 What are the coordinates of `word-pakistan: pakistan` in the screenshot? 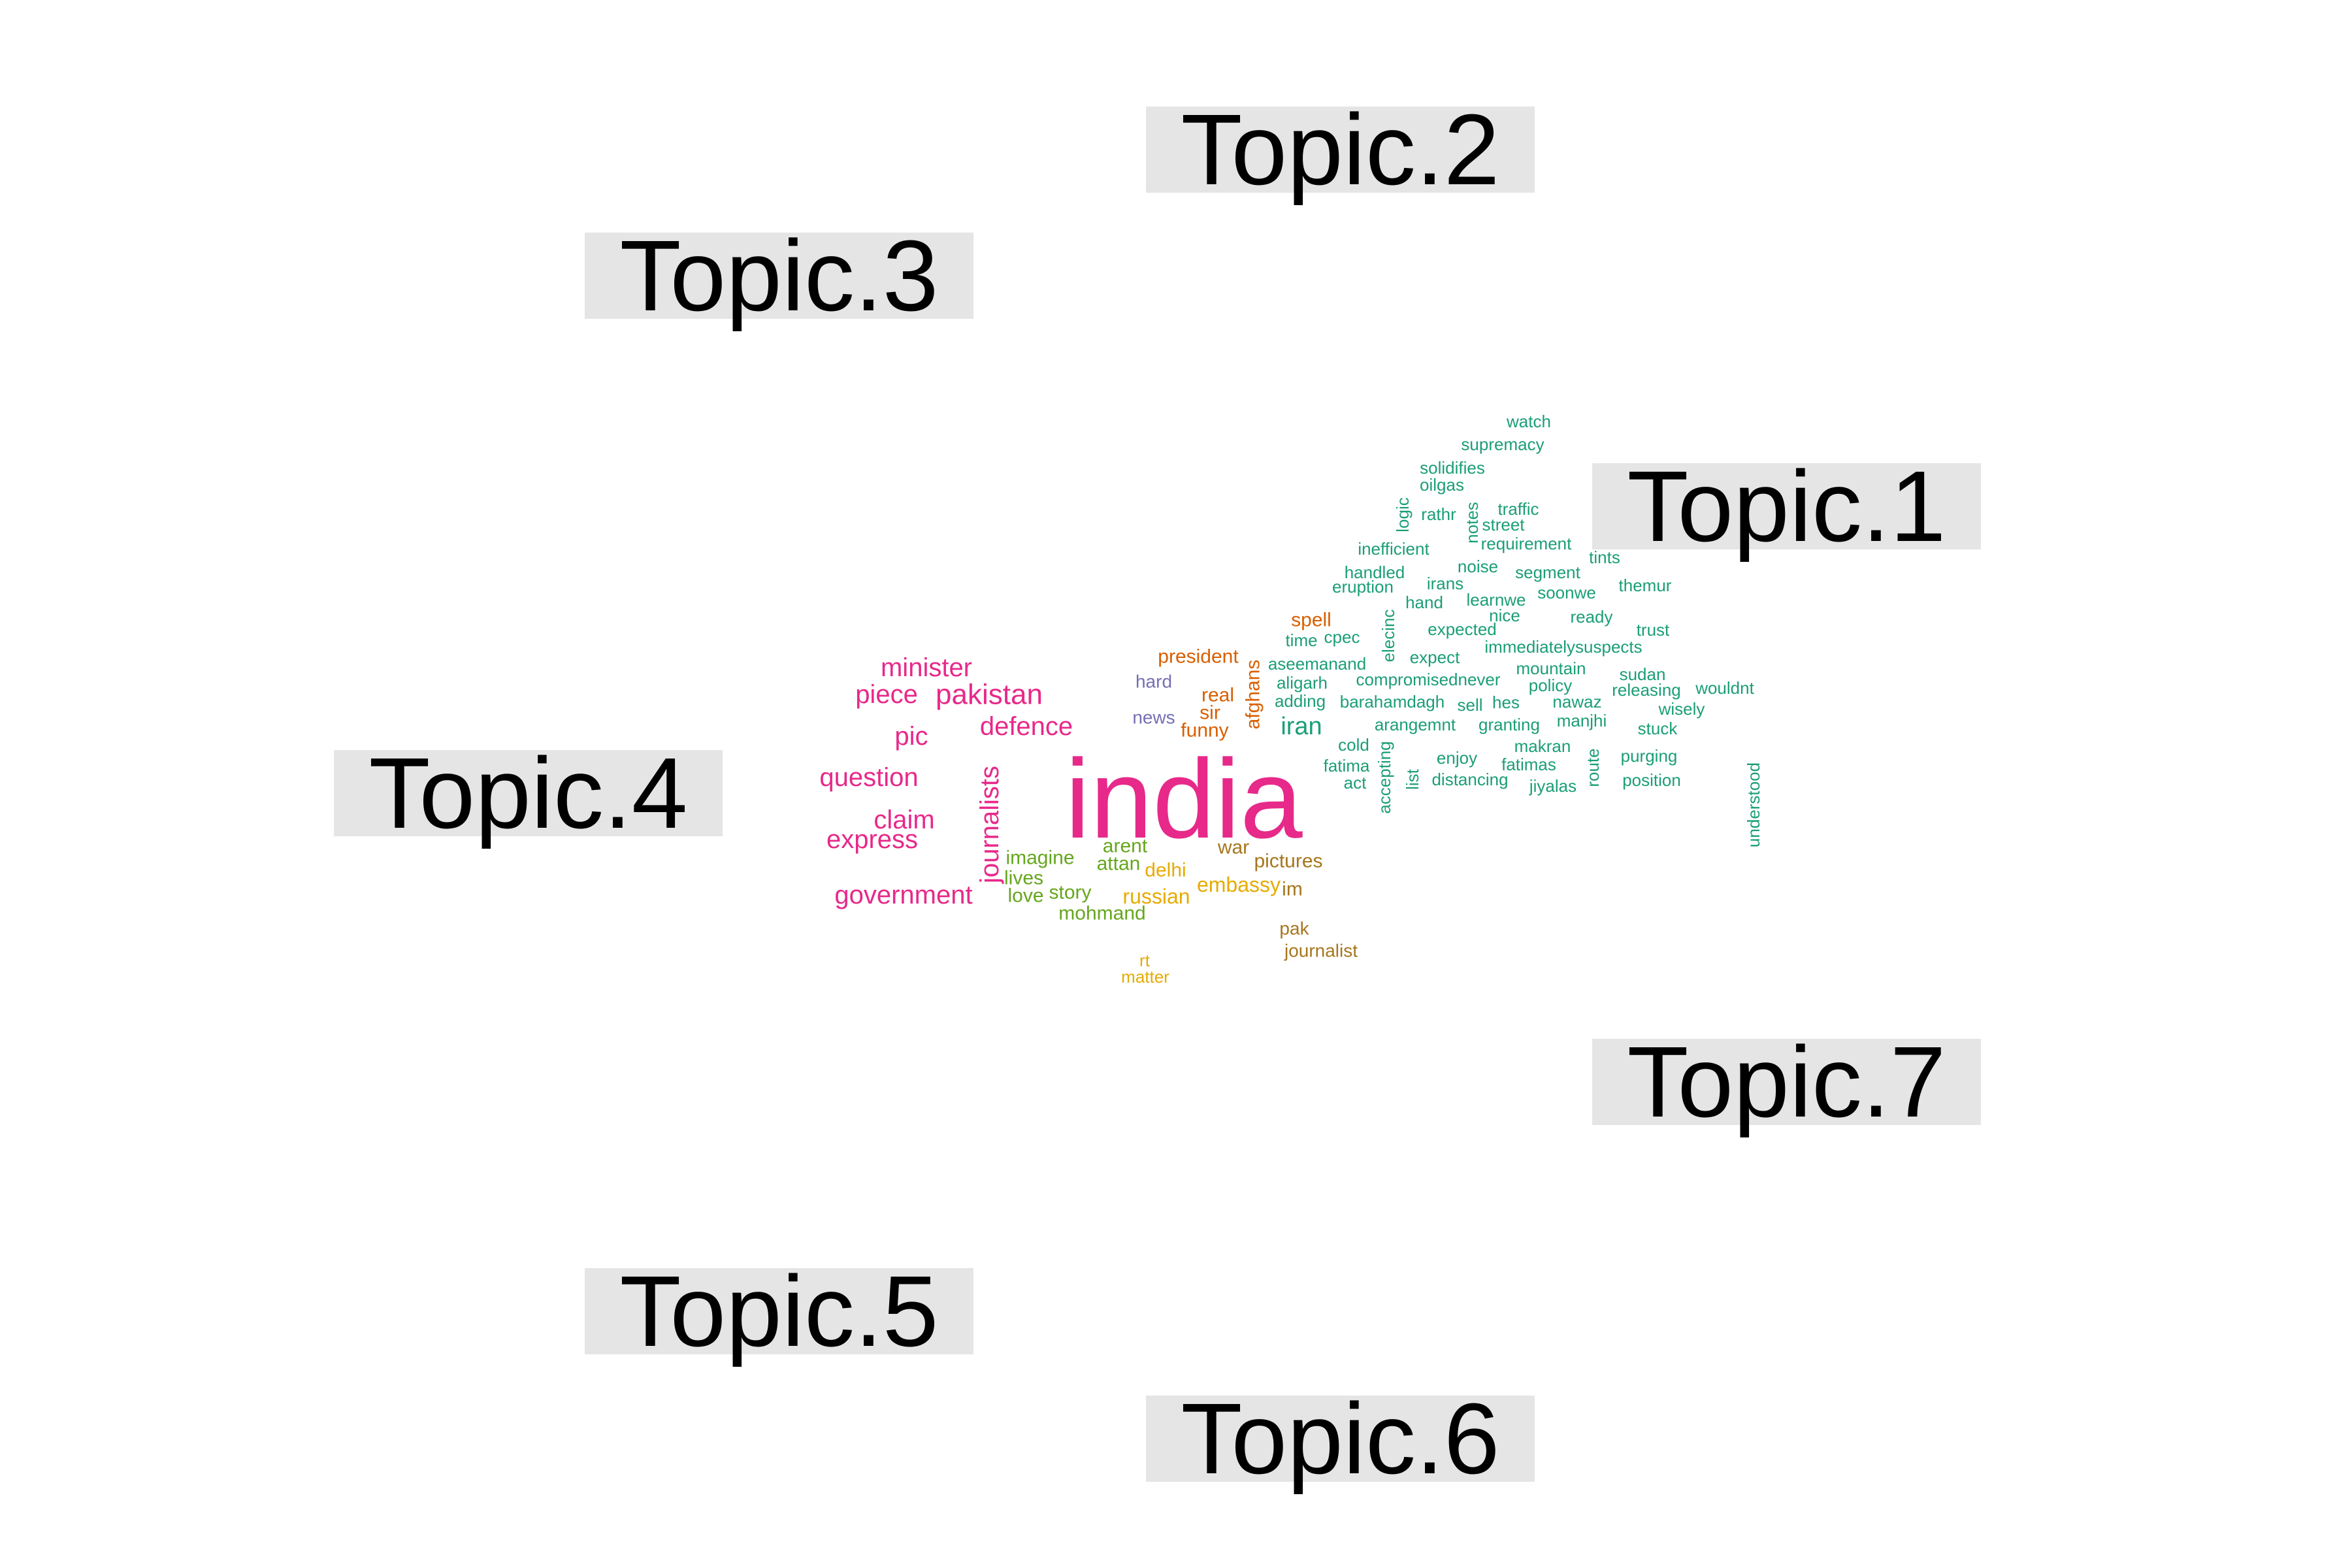 It's located at (989, 695).